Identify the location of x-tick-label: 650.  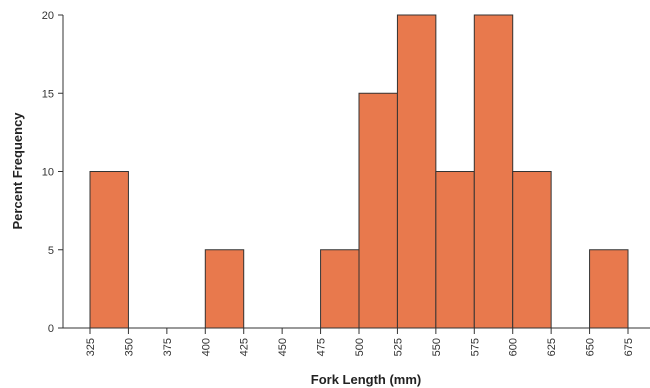
(591, 347).